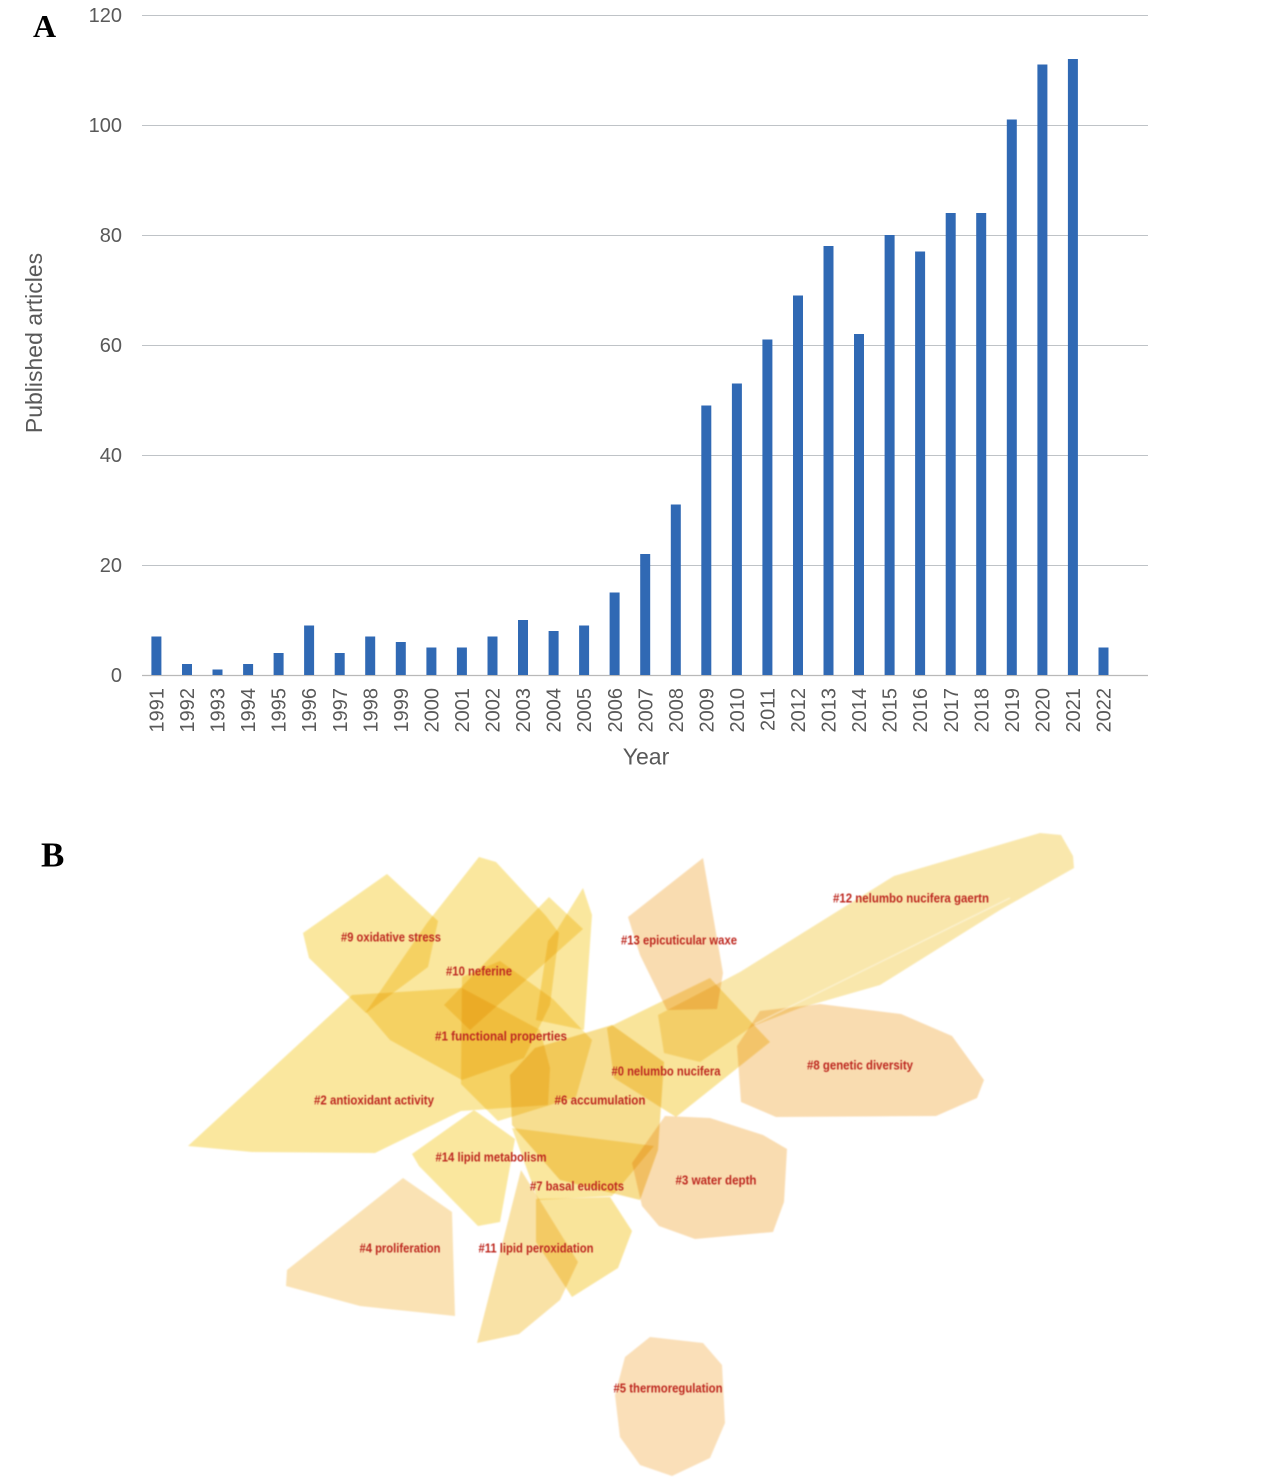 Image resolution: width=1280 pixels, height=1477 pixels. What do you see at coordinates (555, 710) in the screenshot?
I see `svg-text: 2004` at bounding box center [555, 710].